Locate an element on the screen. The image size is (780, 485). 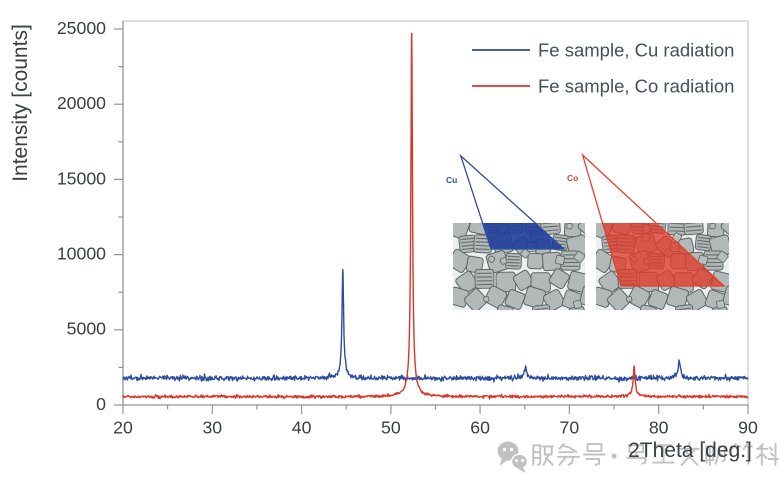
svg-text: 0 is located at coordinates (101, 404).